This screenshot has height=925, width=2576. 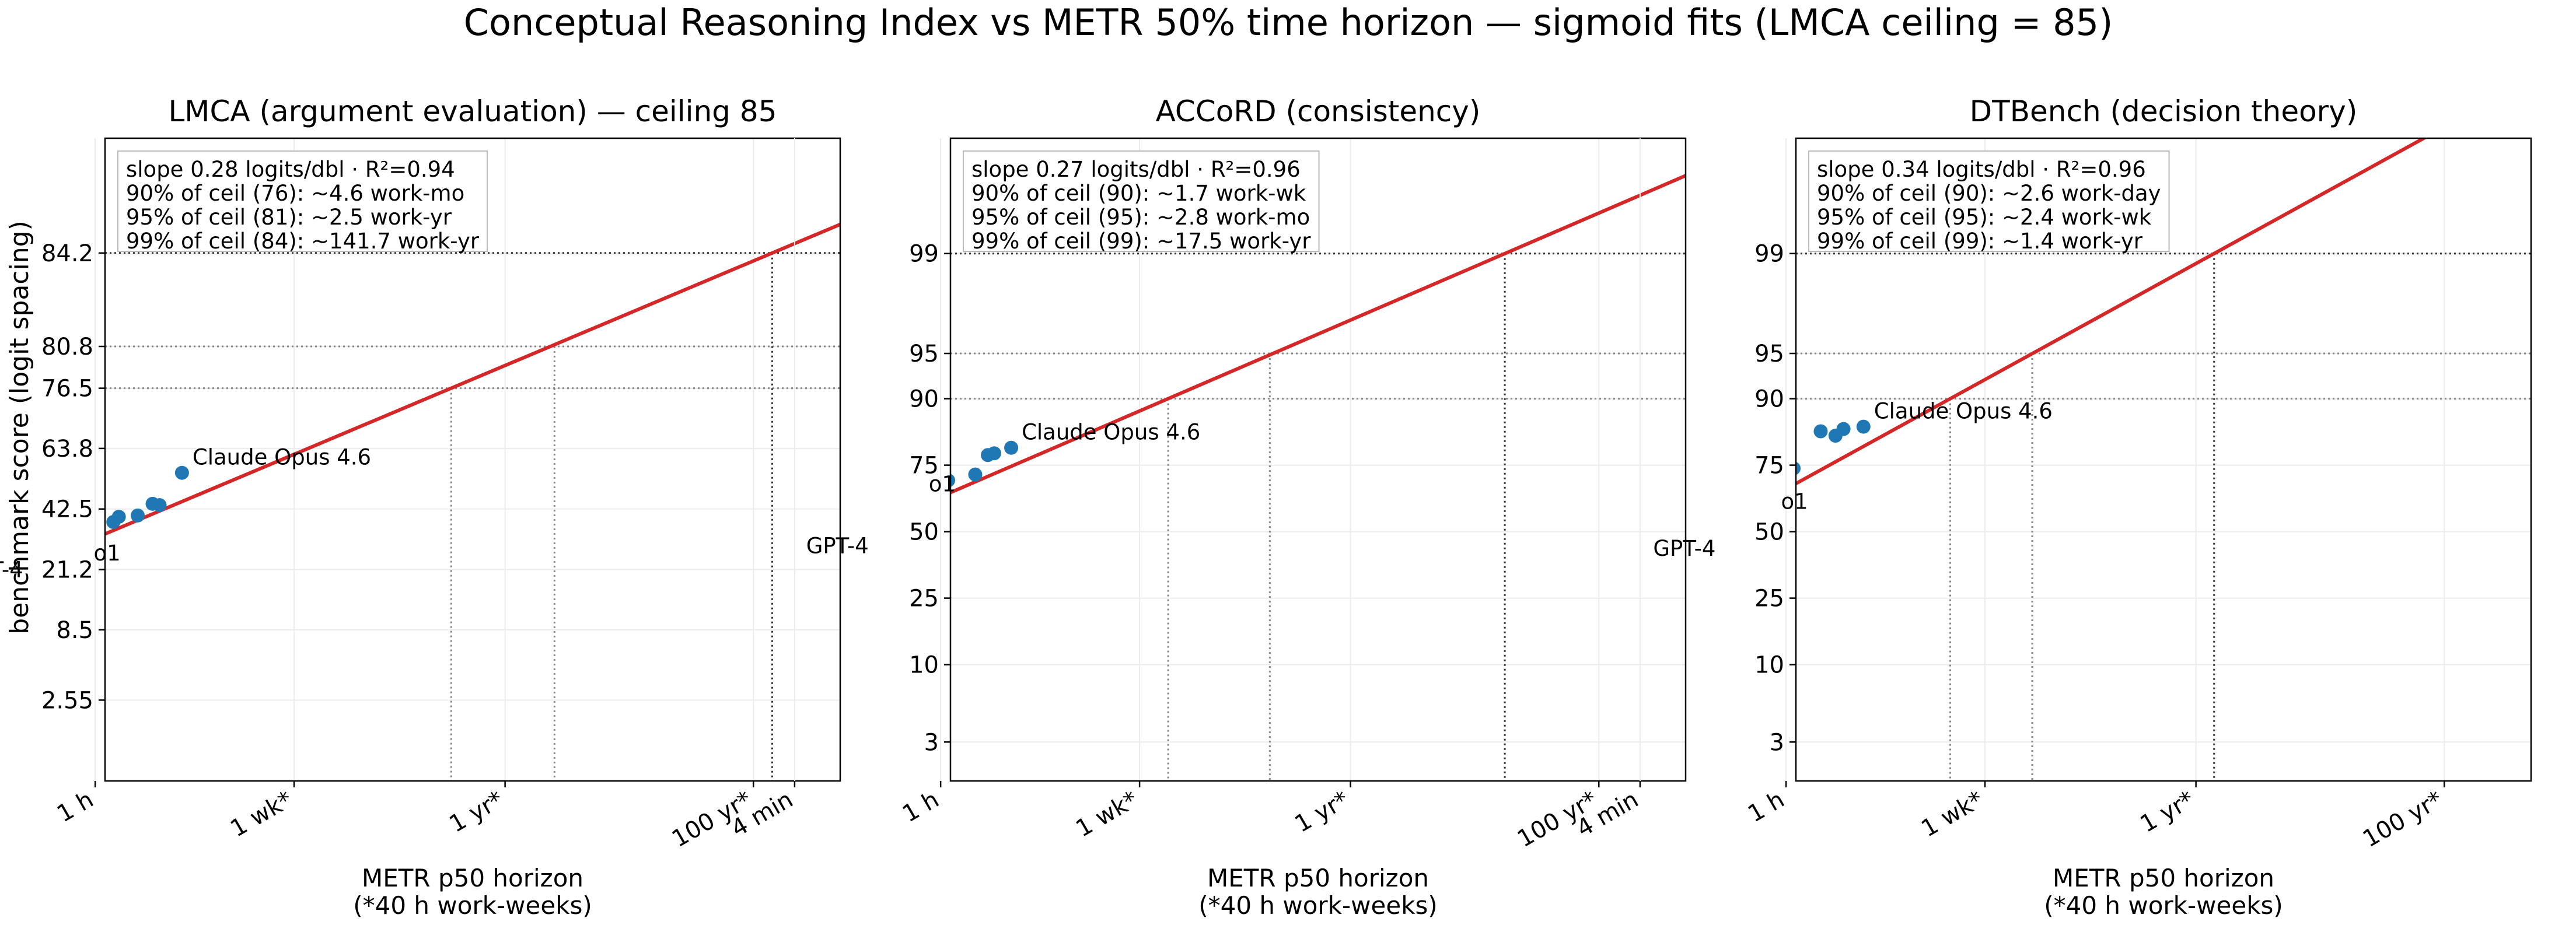 I want to click on annotation-line: 95% of ceil (95): ~2.8 work-mo, so click(x=1140, y=218).